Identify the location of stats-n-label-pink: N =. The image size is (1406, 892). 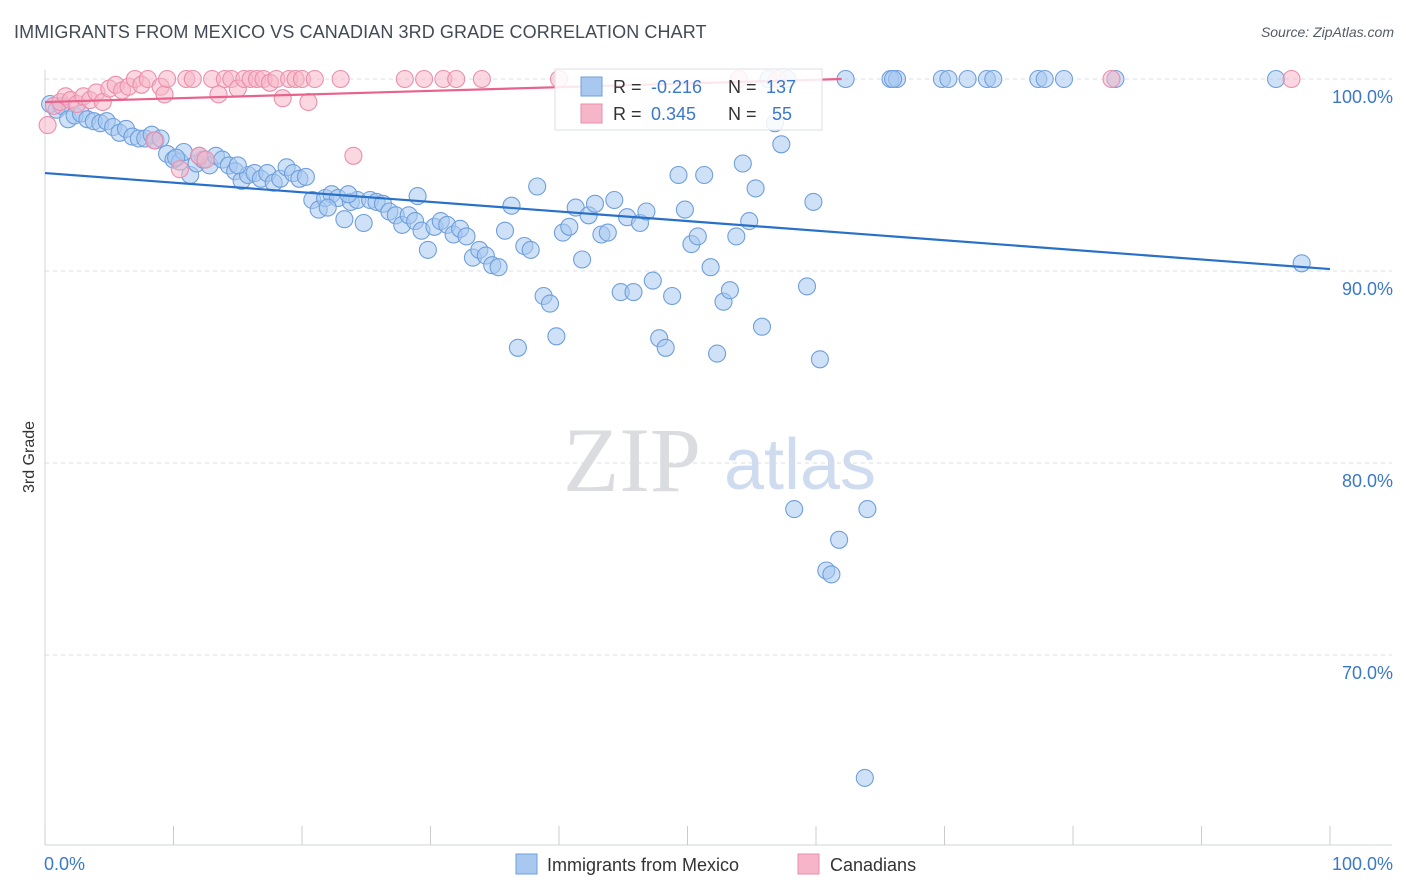
(742, 114).